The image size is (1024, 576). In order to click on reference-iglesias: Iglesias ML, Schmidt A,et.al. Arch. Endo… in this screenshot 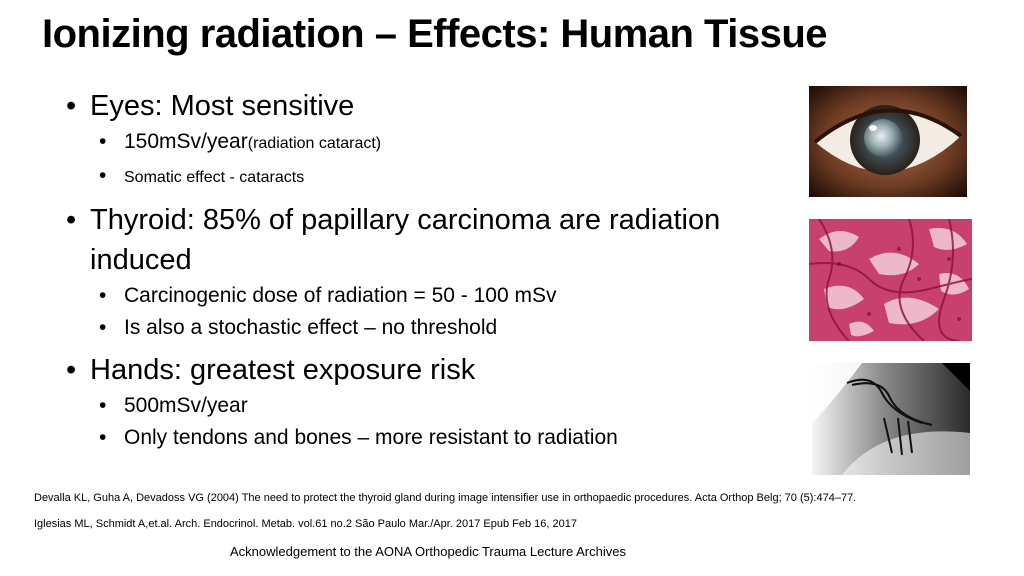, I will do `click(305, 524)`.